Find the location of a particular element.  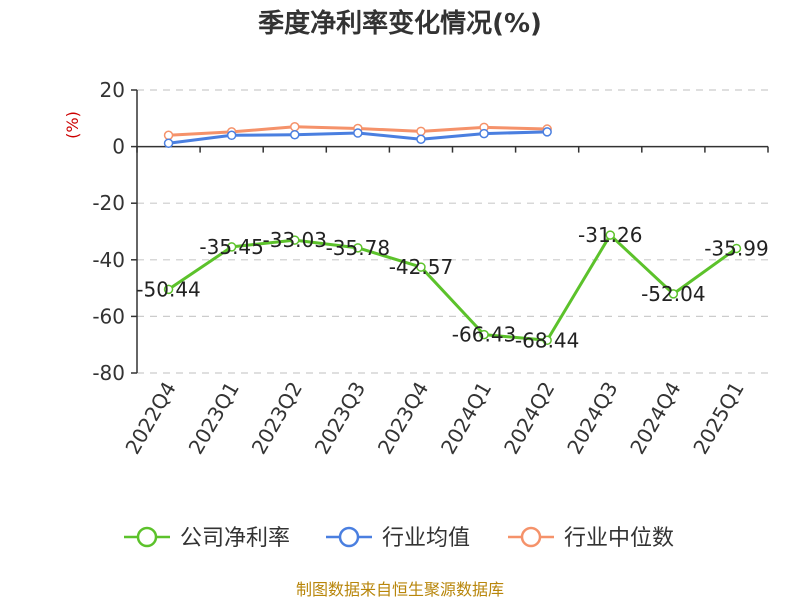

source-note: 制图数据来自恒生聚源数据库 is located at coordinates (400, 589).